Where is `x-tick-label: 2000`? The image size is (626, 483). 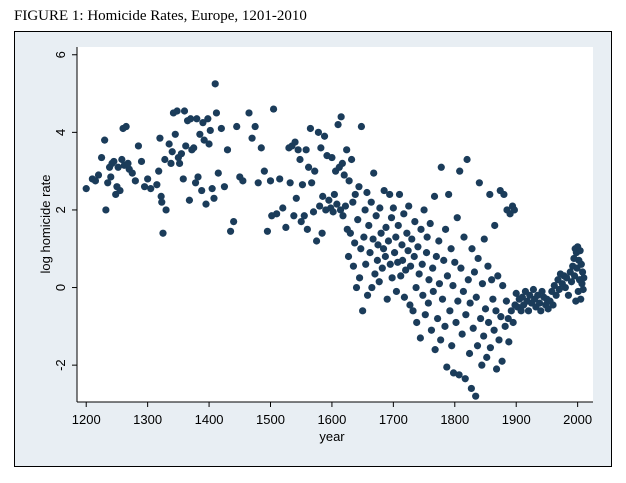
x-tick-label: 2000 is located at coordinates (577, 419).